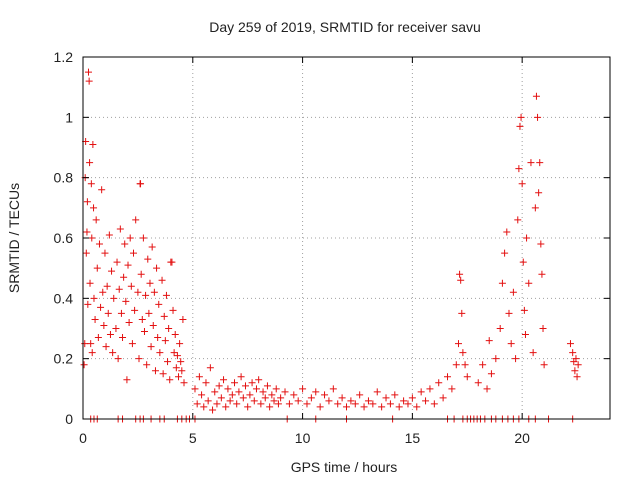  I want to click on y-tick-label: 0.2, so click(64, 359).